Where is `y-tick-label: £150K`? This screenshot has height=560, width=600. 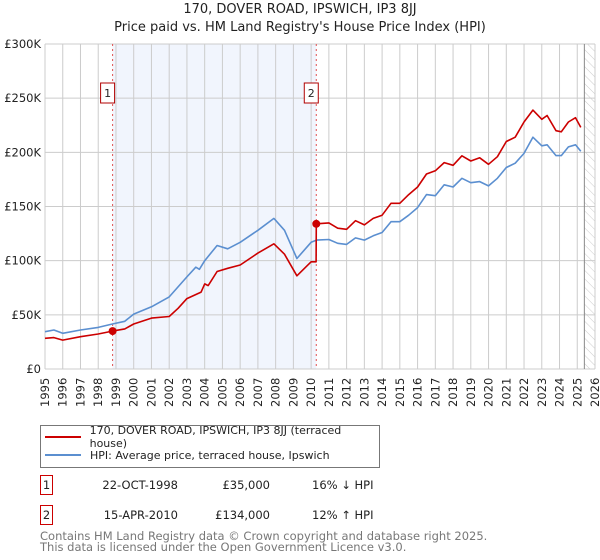
y-tick-label: £150K is located at coordinates (22, 207).